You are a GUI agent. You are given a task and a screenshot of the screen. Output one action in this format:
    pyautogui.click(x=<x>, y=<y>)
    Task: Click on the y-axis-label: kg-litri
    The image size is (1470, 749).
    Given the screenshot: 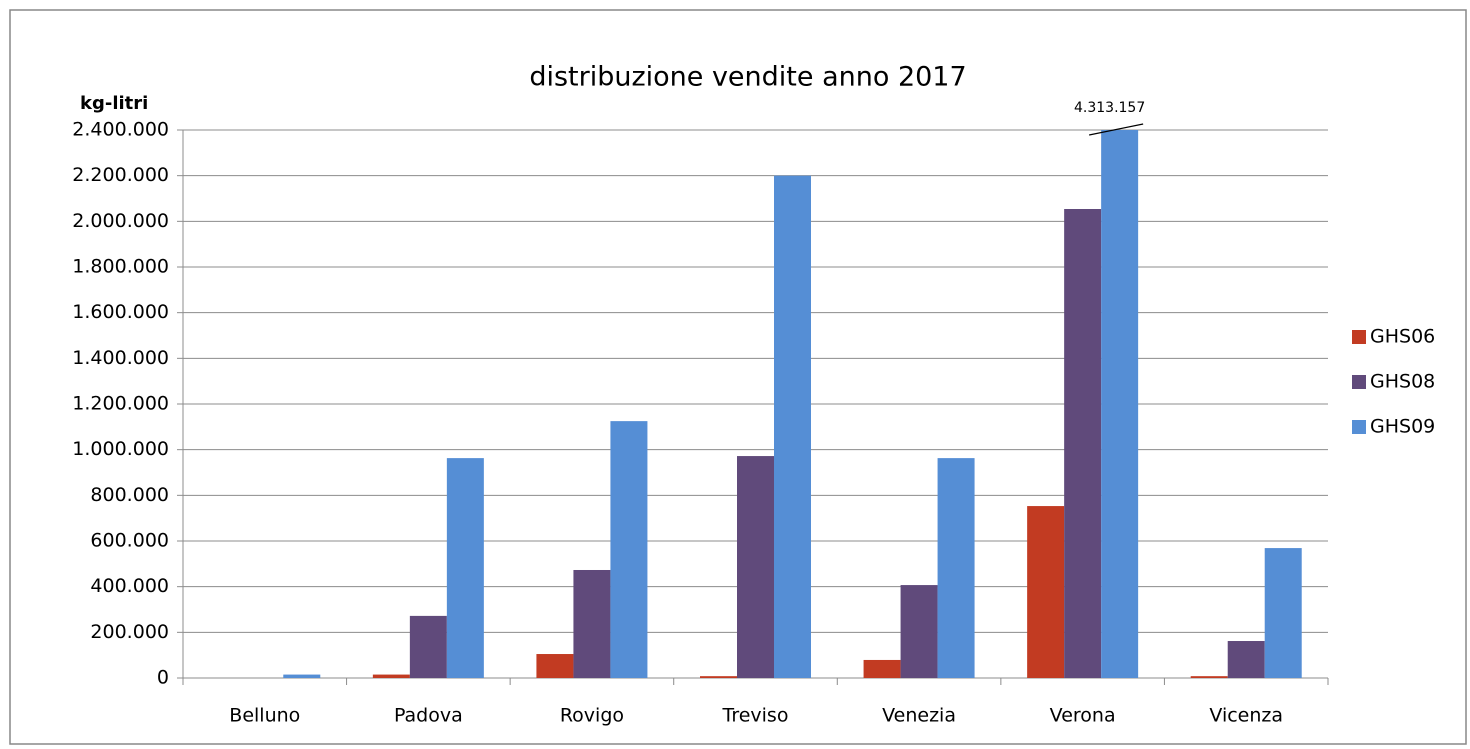 What is the action you would take?
    pyautogui.click(x=114, y=103)
    